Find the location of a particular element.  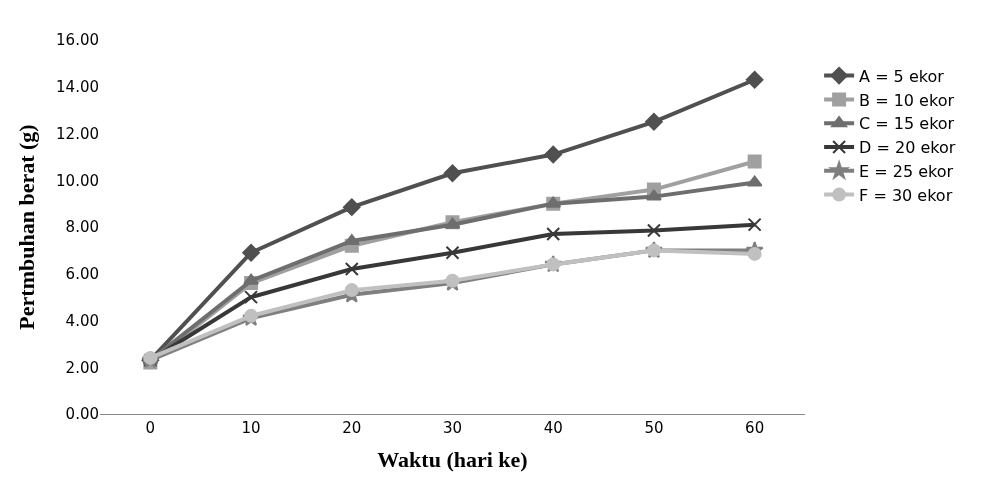

legend-label: B = 10 ekor is located at coordinates (907, 100).